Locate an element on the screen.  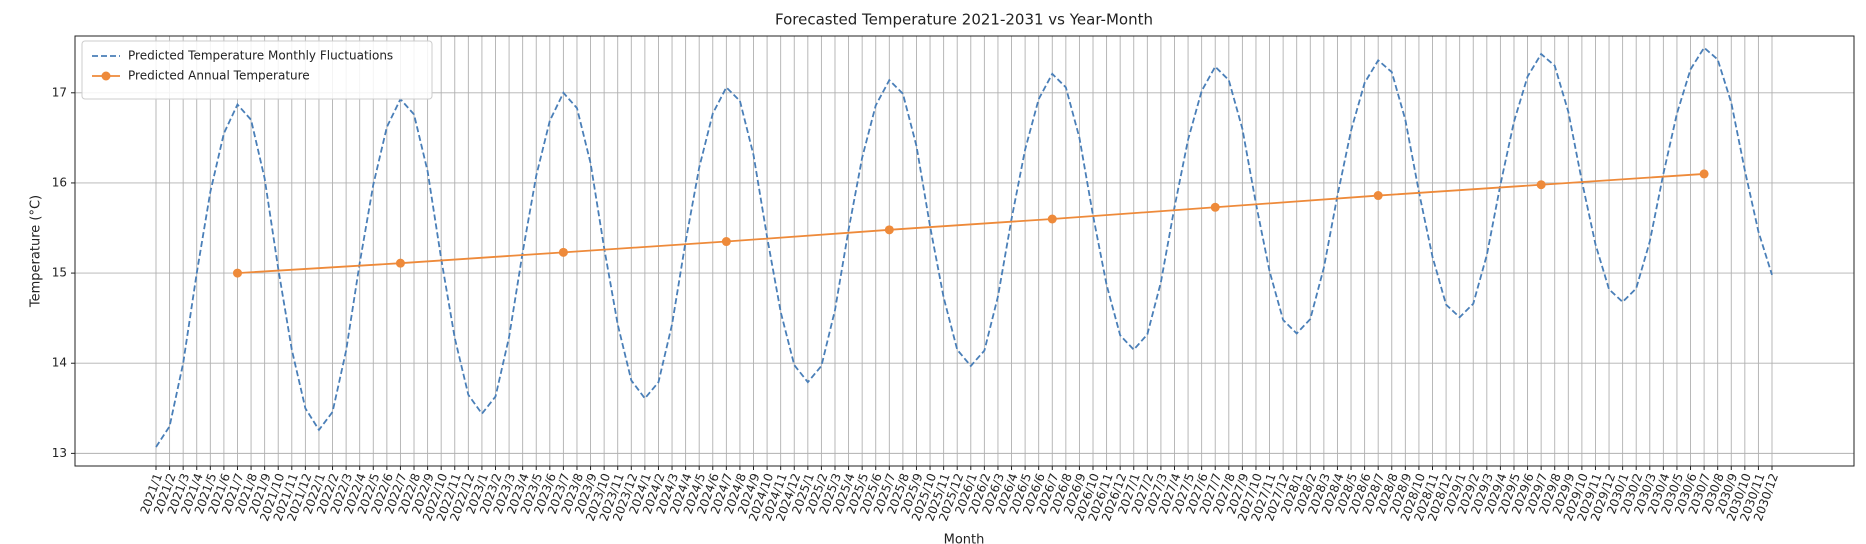
y-tick-label: 13 is located at coordinates (59, 453).